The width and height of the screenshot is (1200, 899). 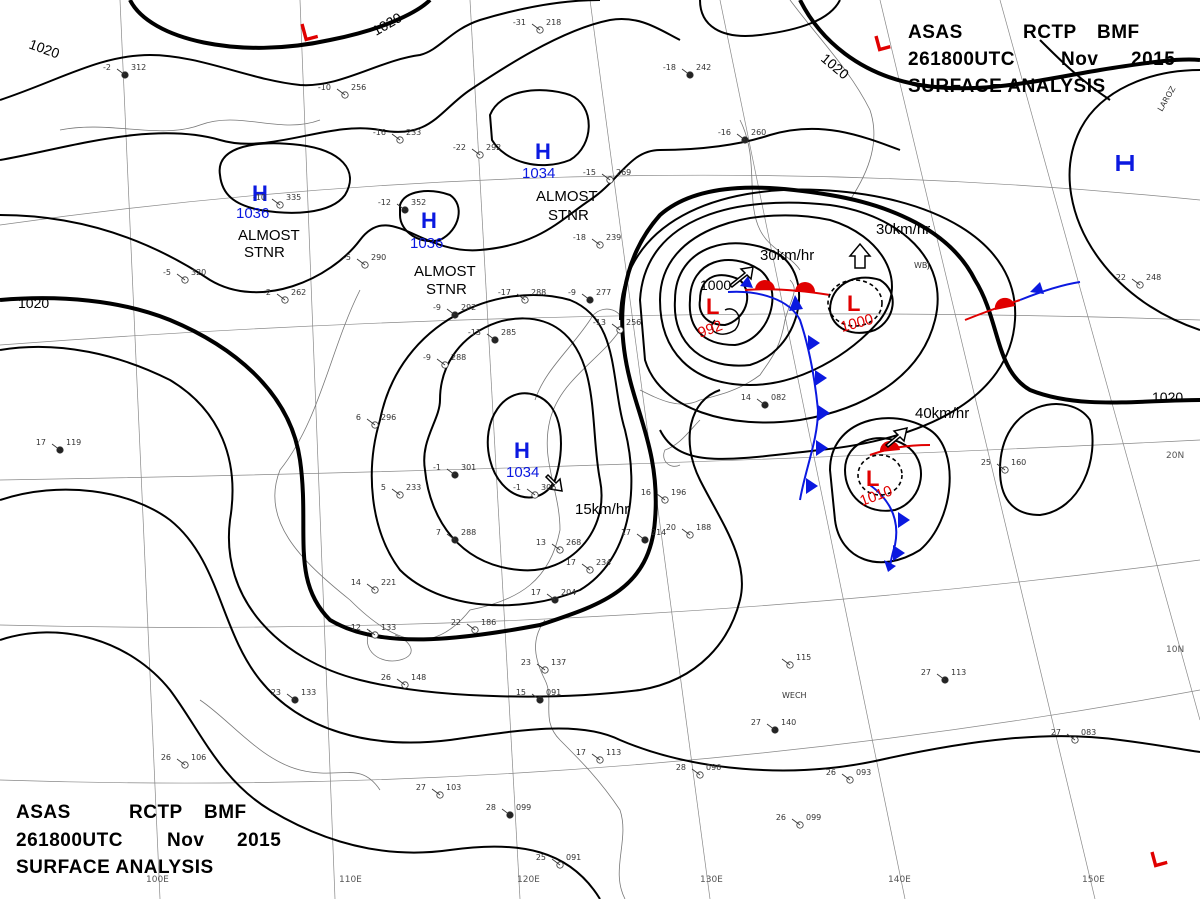 I want to click on lon-label: 150E, so click(x=1093, y=880).